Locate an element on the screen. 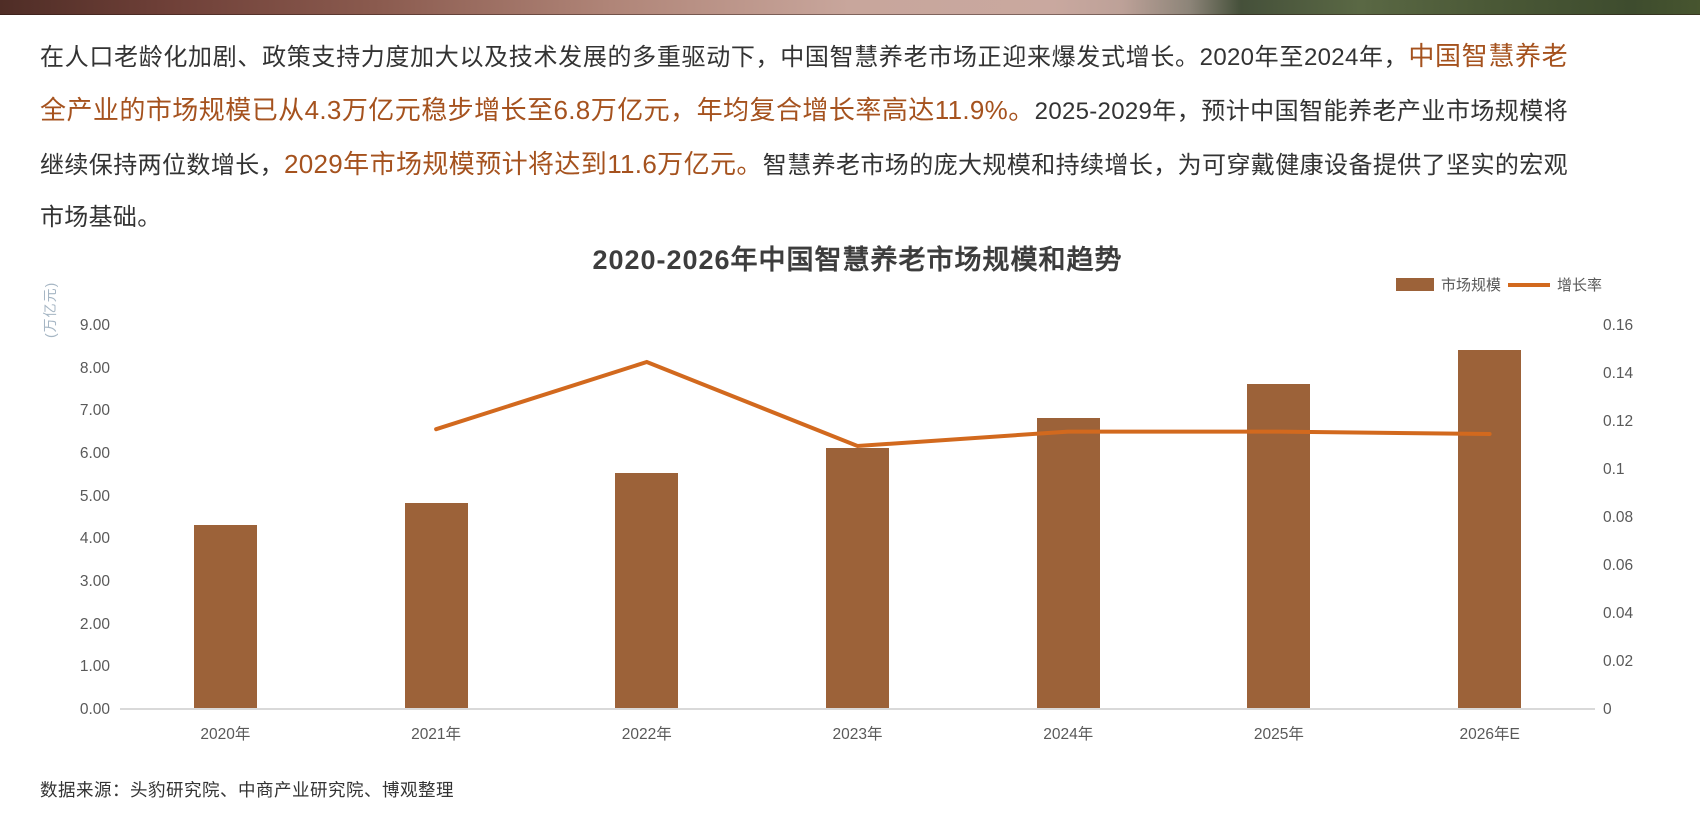 The image size is (1700, 818). right_axis-tick: 0.02 is located at coordinates (1618, 661).